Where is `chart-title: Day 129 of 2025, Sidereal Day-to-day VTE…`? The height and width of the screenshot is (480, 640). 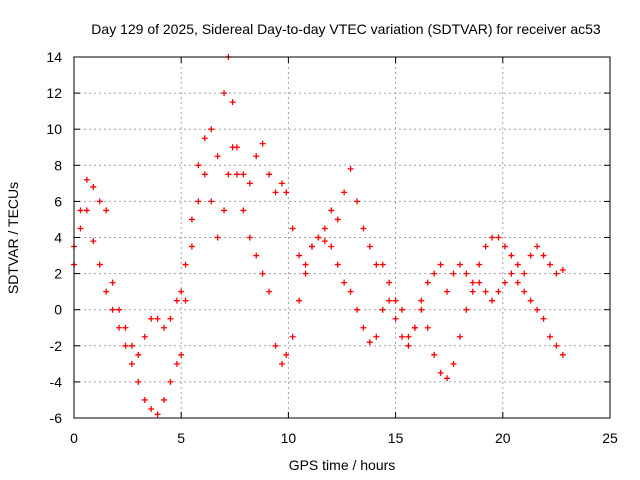
chart-title: Day 129 of 2025, Sidereal Day-to-day VTE… is located at coordinates (346, 29).